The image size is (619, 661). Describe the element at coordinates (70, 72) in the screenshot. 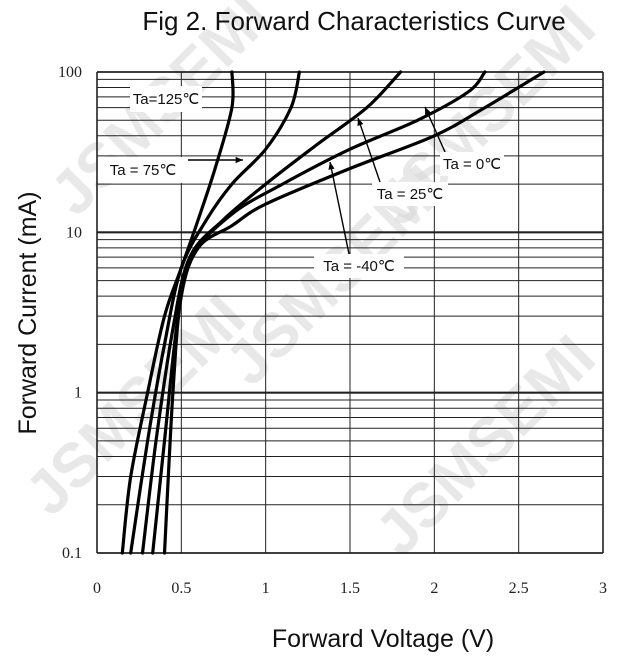

I see `y-tick-label-3: 100` at that location.